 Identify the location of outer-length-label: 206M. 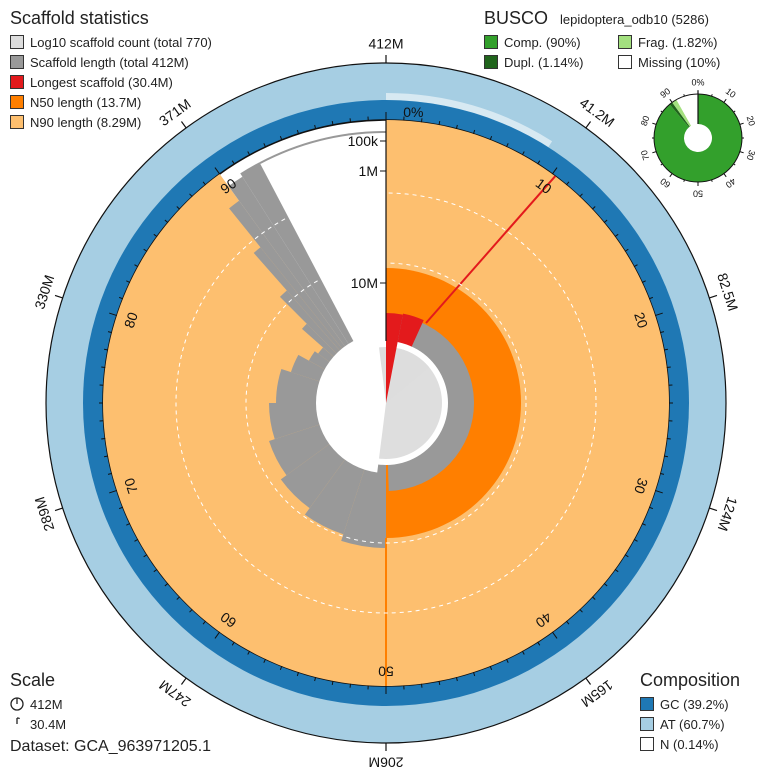
(385, 761).